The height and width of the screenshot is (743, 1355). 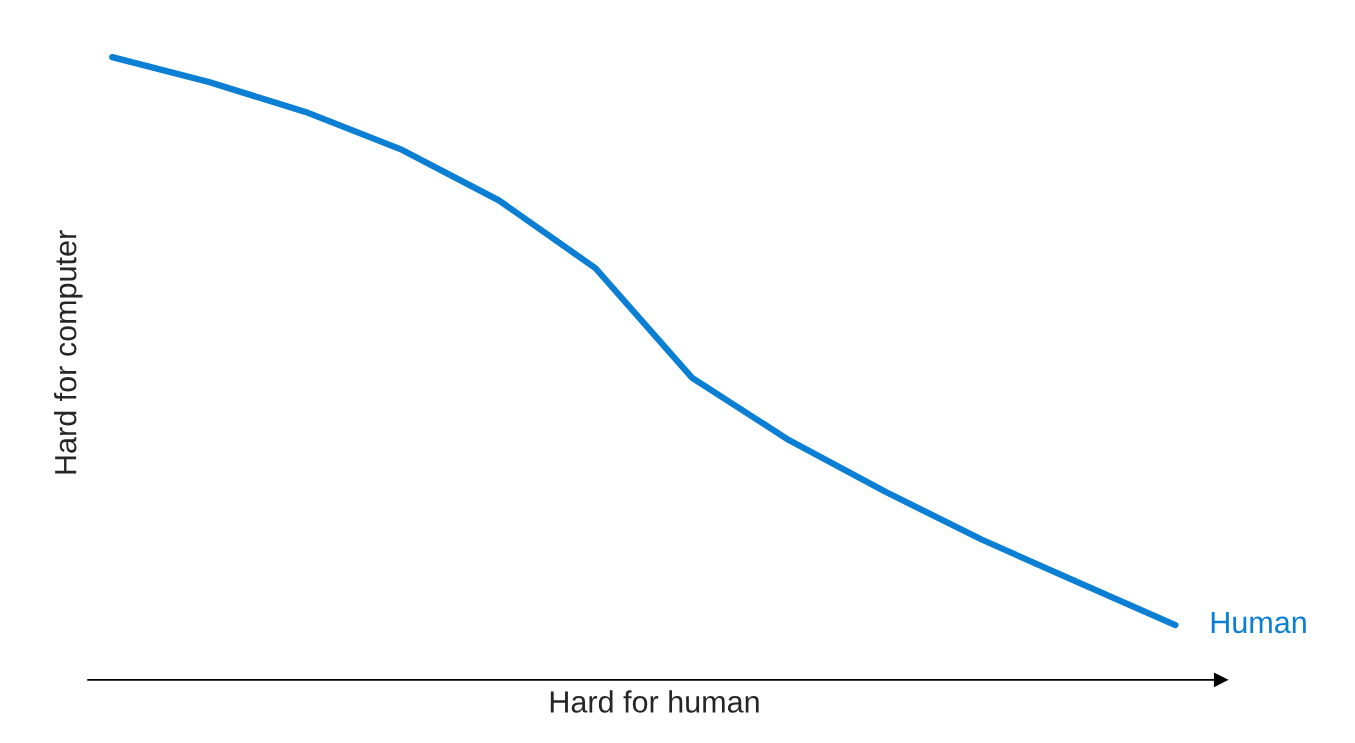 What do you see at coordinates (1258, 622) in the screenshot?
I see `series-label: Human` at bounding box center [1258, 622].